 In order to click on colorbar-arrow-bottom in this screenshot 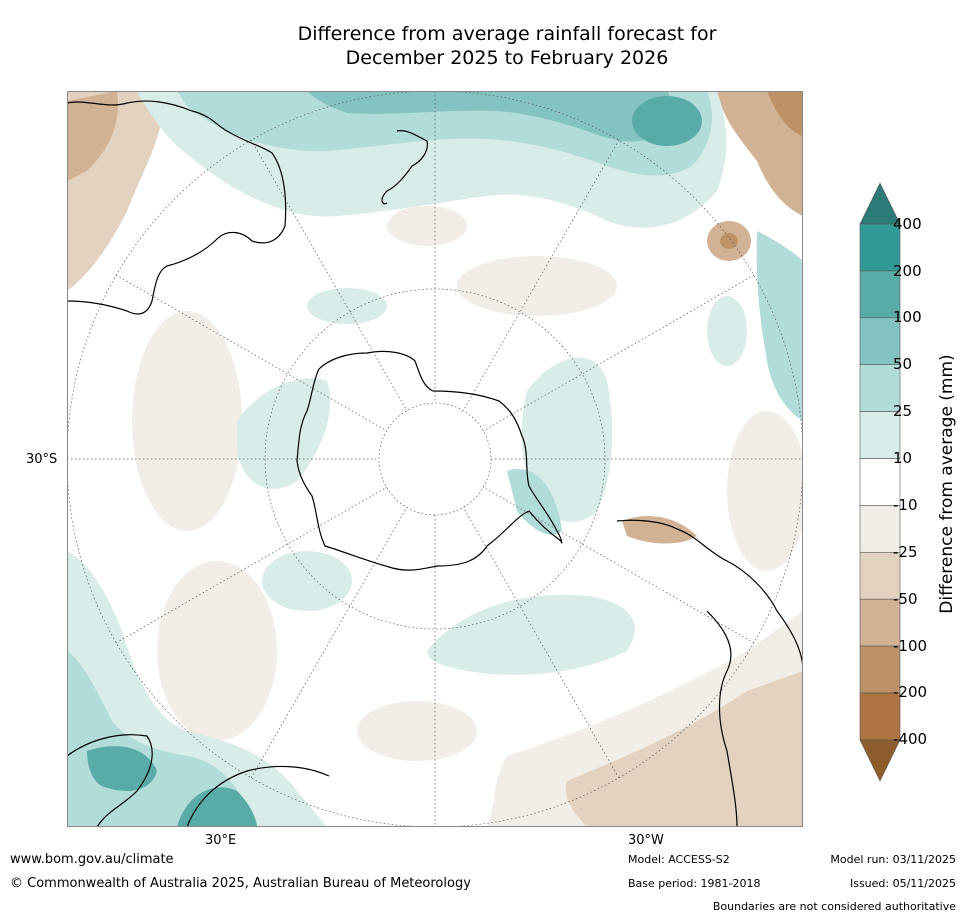, I will do `click(880, 760)`.